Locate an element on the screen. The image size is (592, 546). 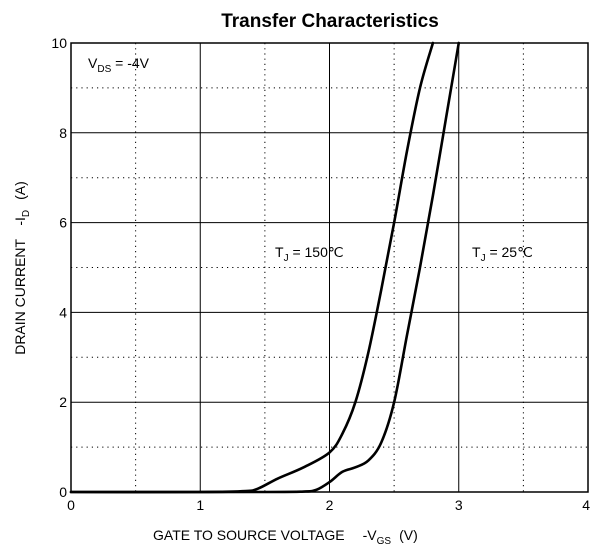
x-tick-label: 3 is located at coordinates (459, 505).